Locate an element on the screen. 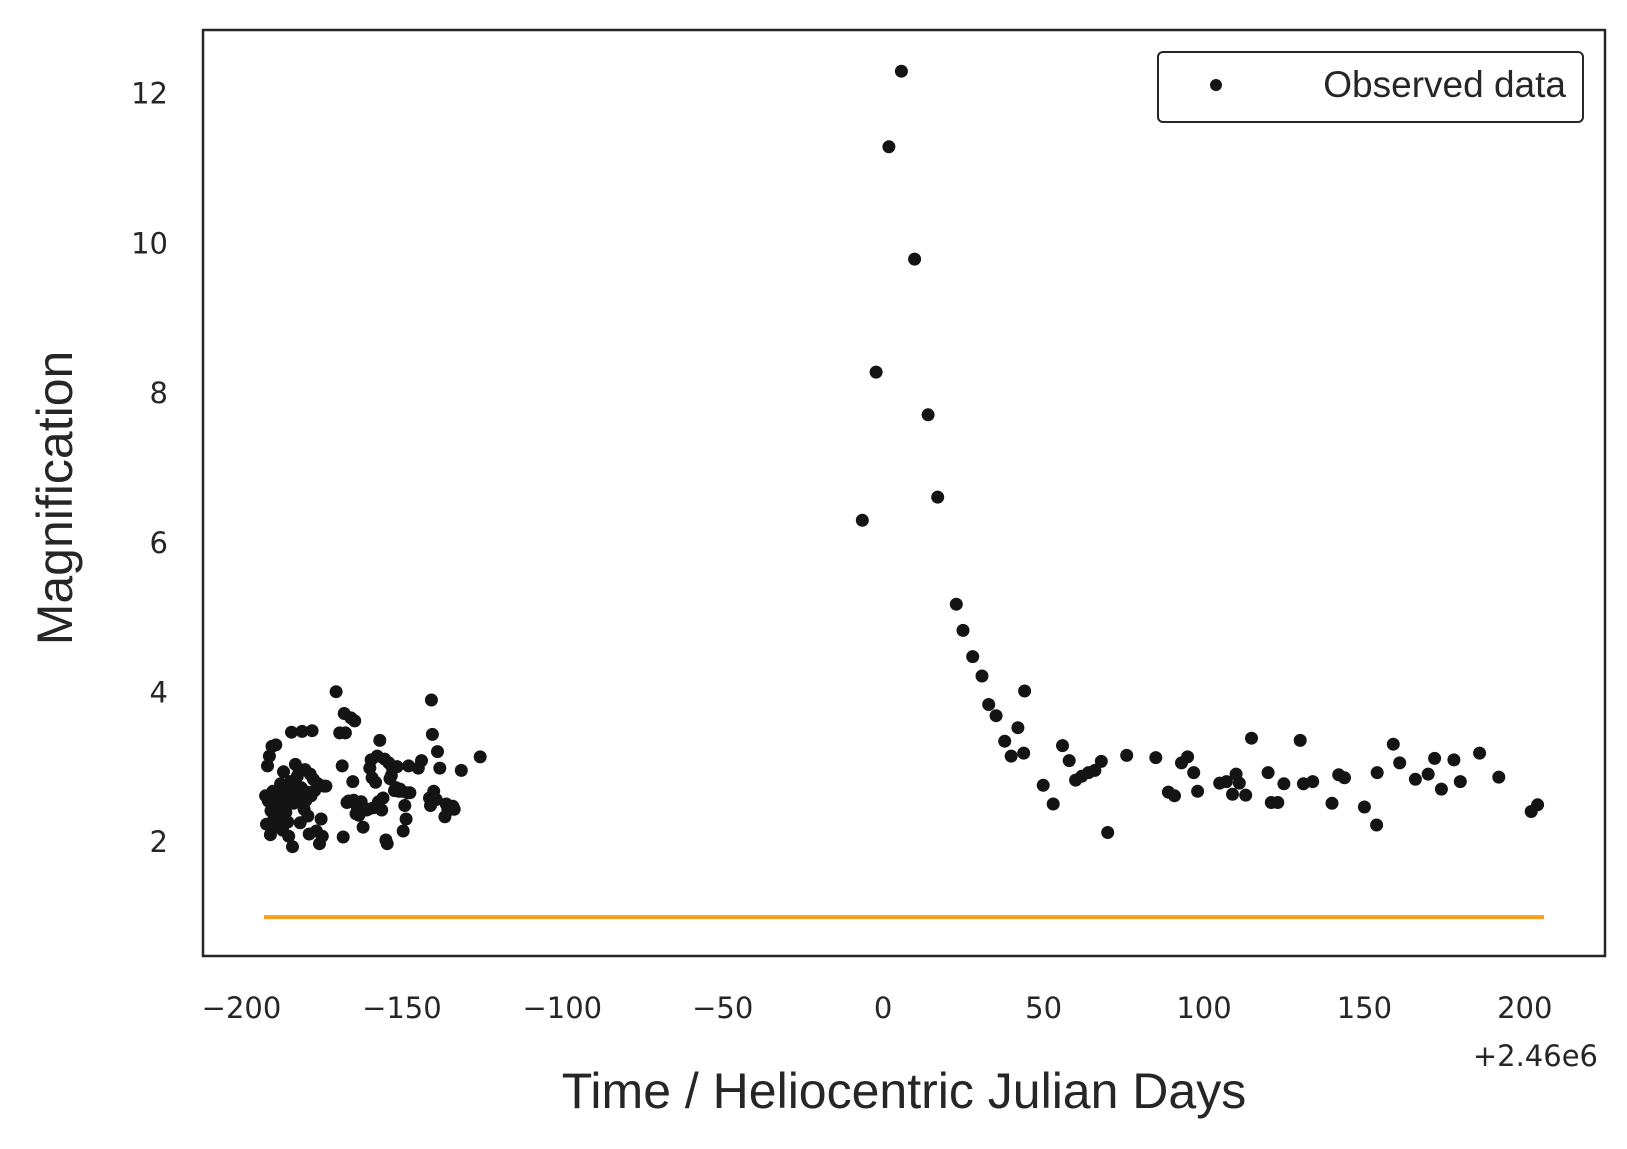 This screenshot has height=1149, width=1627. legend-label: Observed data is located at coordinates (1444, 84).